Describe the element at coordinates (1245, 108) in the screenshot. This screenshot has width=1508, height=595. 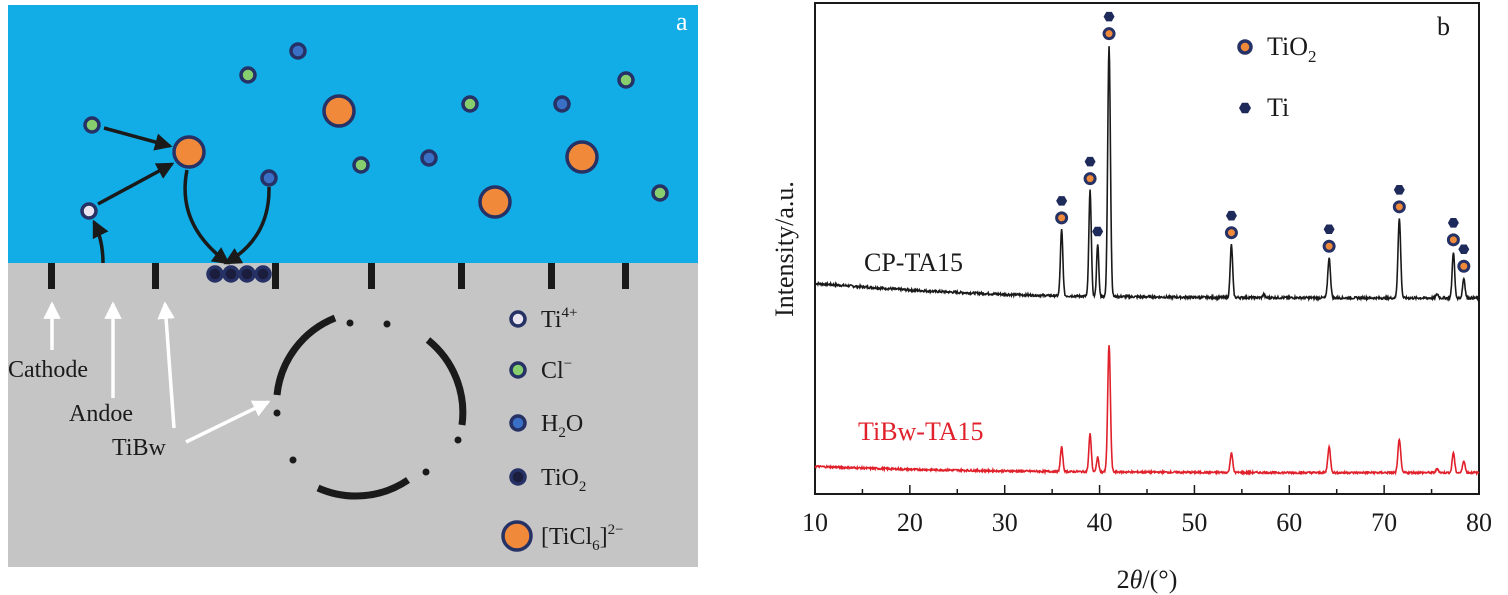
I see `legend-marker-ti-hex` at that location.